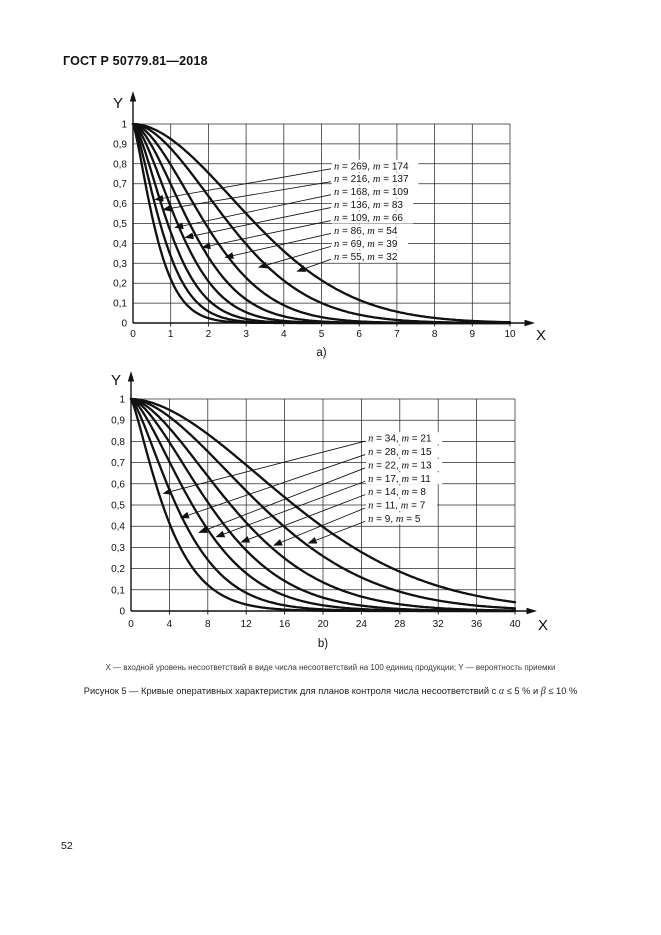  I want to click on x-tick-label: 20, so click(323, 624).